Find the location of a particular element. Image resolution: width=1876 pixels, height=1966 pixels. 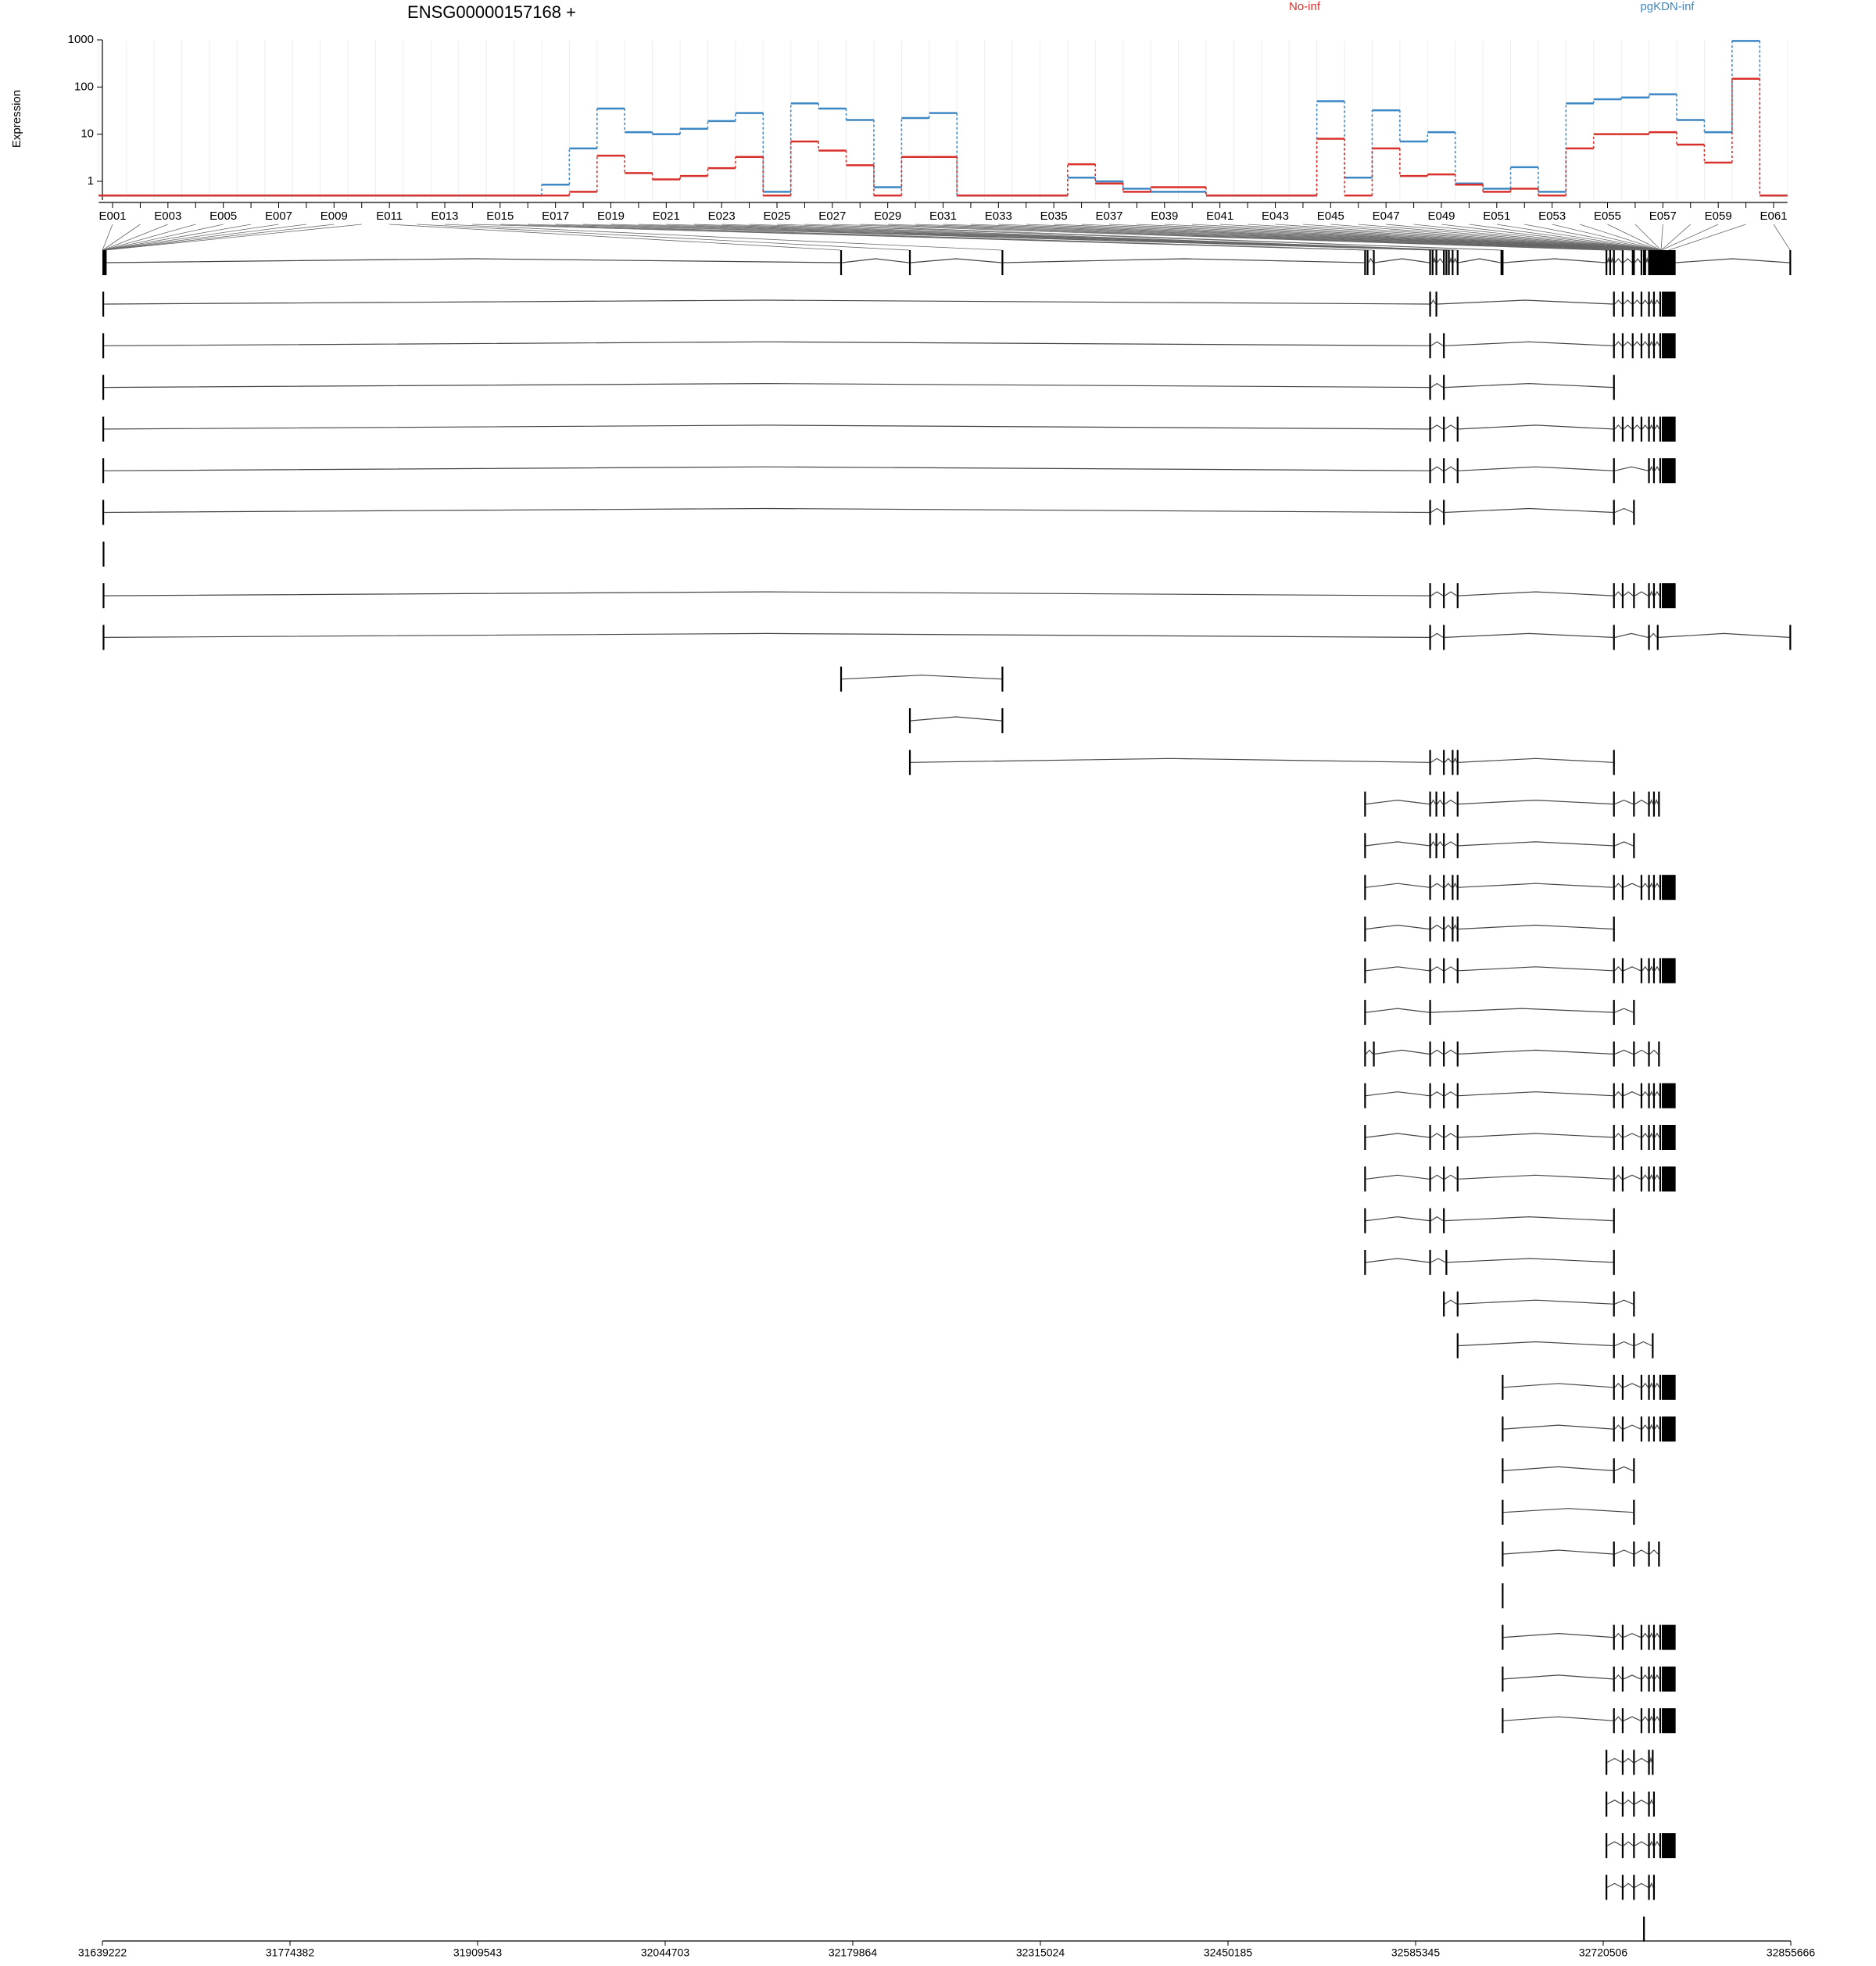

x-tick-label: E029 is located at coordinates (887, 216).